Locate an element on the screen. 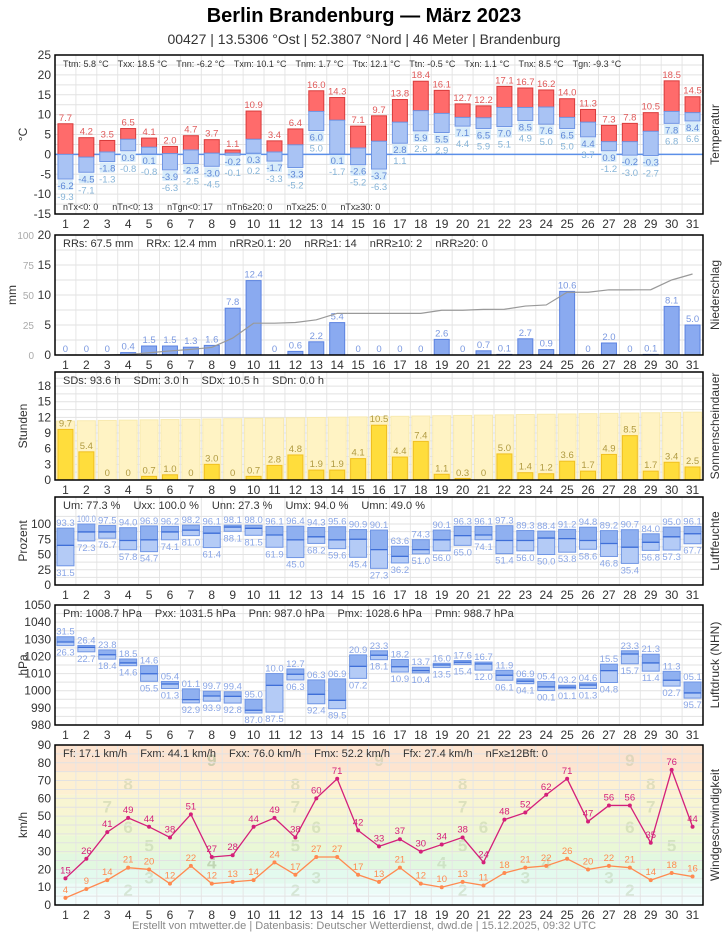 The height and width of the screenshot is (935, 728). panel-label: Luftdruck (NHN) is located at coordinates (715, 665).